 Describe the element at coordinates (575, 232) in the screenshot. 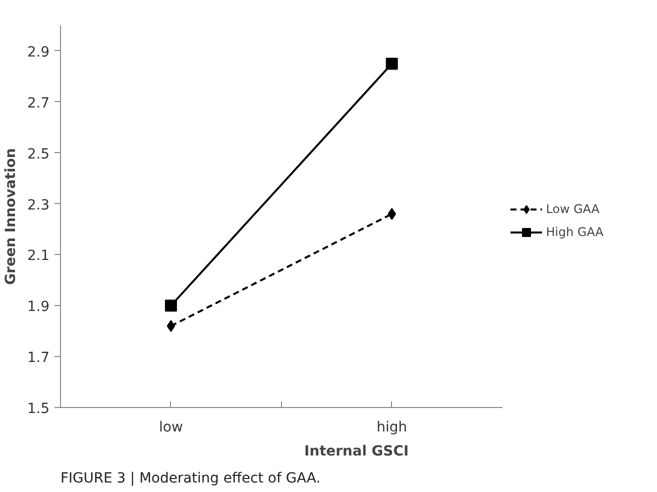

I see `legend-label: High GAA` at that location.